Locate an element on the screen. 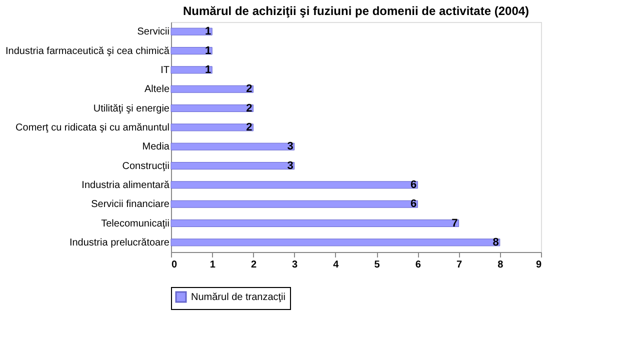  data-label: 8 is located at coordinates (495, 242).